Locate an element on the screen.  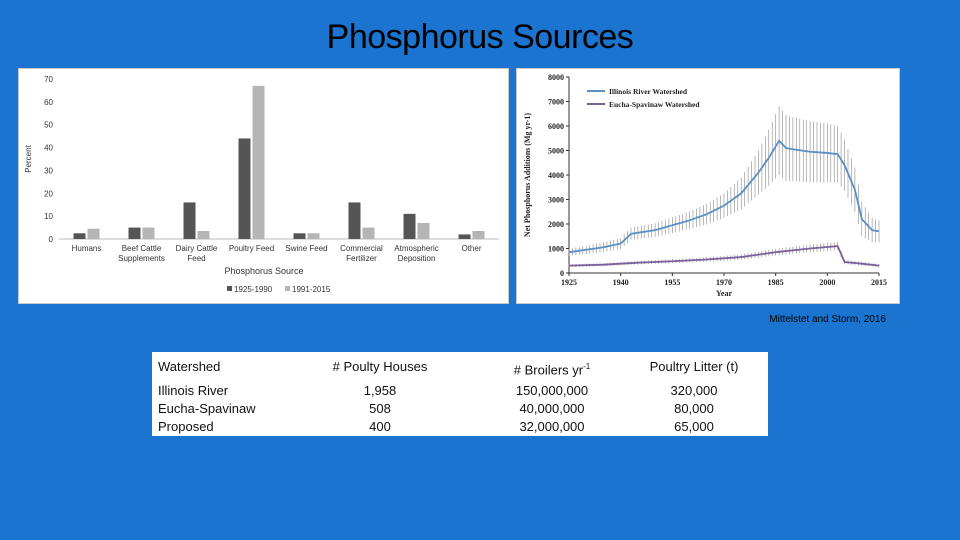
legend-label: 1925-1990 is located at coordinates (253, 289).